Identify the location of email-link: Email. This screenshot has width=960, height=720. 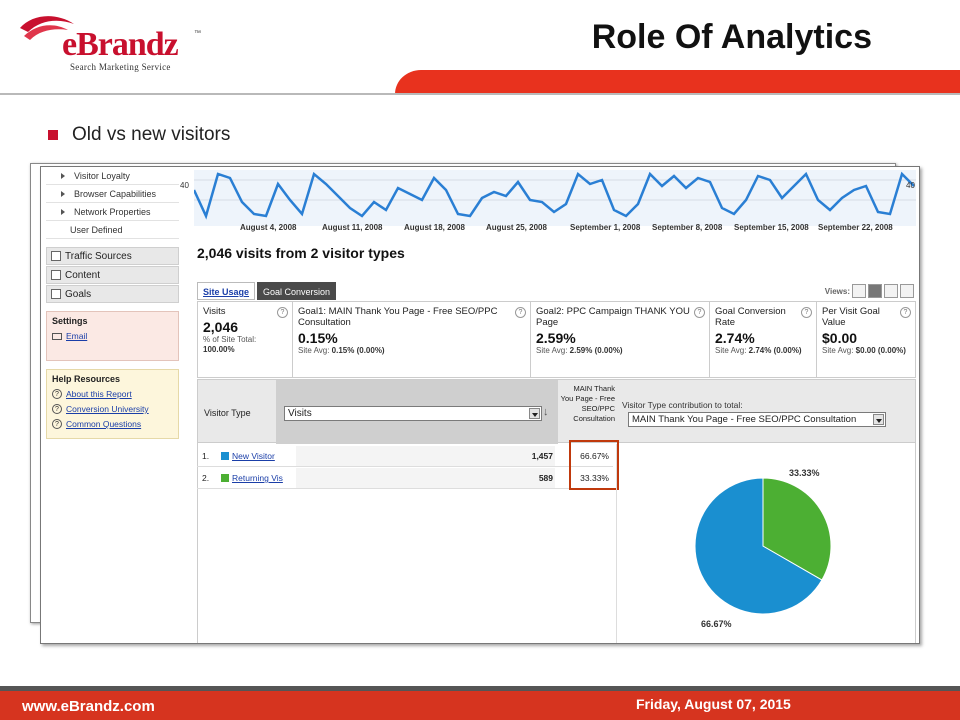
(112, 337).